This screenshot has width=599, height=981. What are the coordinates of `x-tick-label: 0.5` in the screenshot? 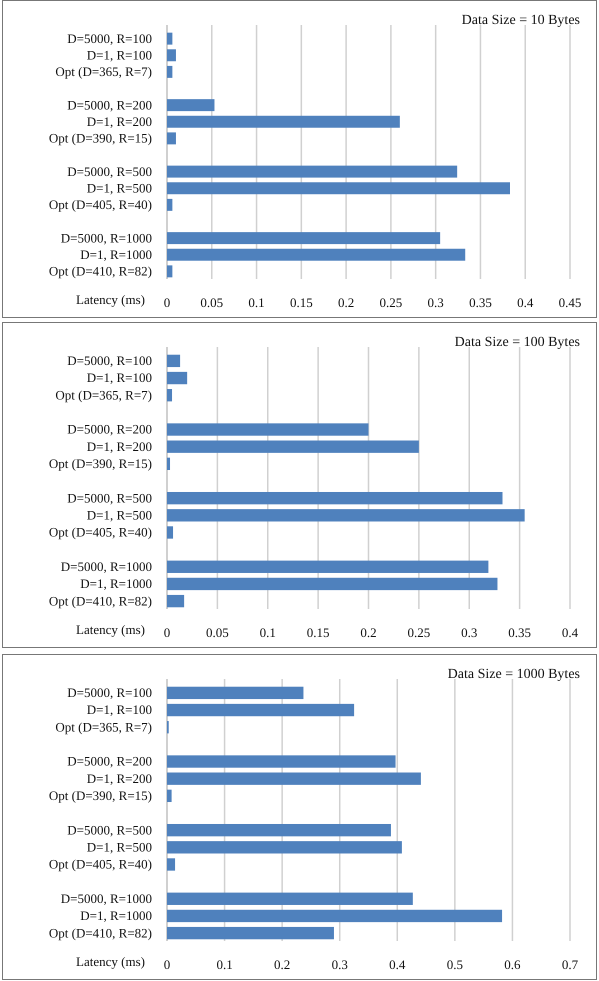 It's located at (454, 964).